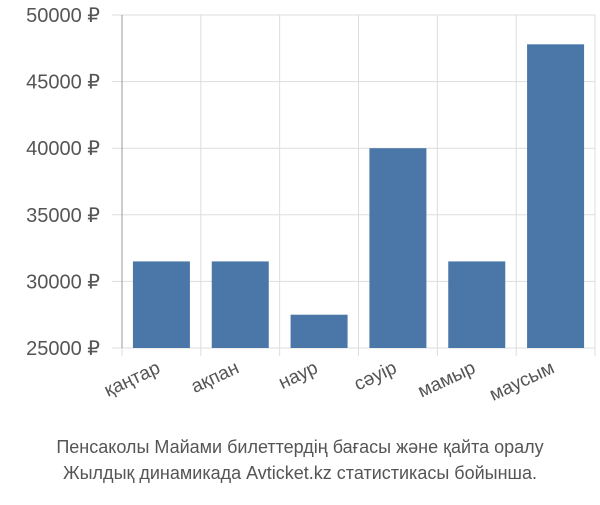 This screenshot has width=600, height=505. Describe the element at coordinates (63, 349) in the screenshot. I see `y-tick-label: 25000 ₽` at that location.